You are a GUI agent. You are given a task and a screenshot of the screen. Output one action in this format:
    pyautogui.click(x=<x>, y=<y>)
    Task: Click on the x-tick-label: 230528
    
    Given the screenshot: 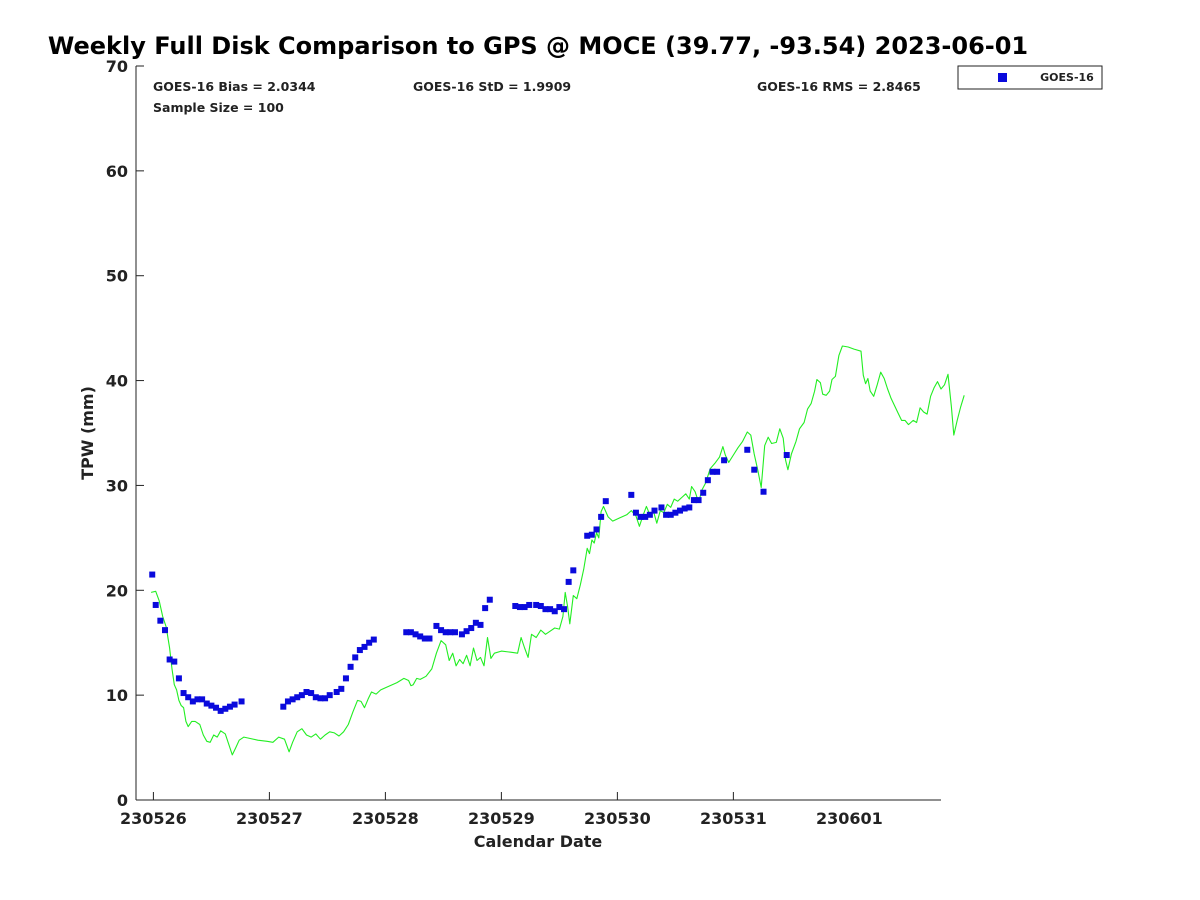 What is the action you would take?
    pyautogui.click(x=385, y=818)
    